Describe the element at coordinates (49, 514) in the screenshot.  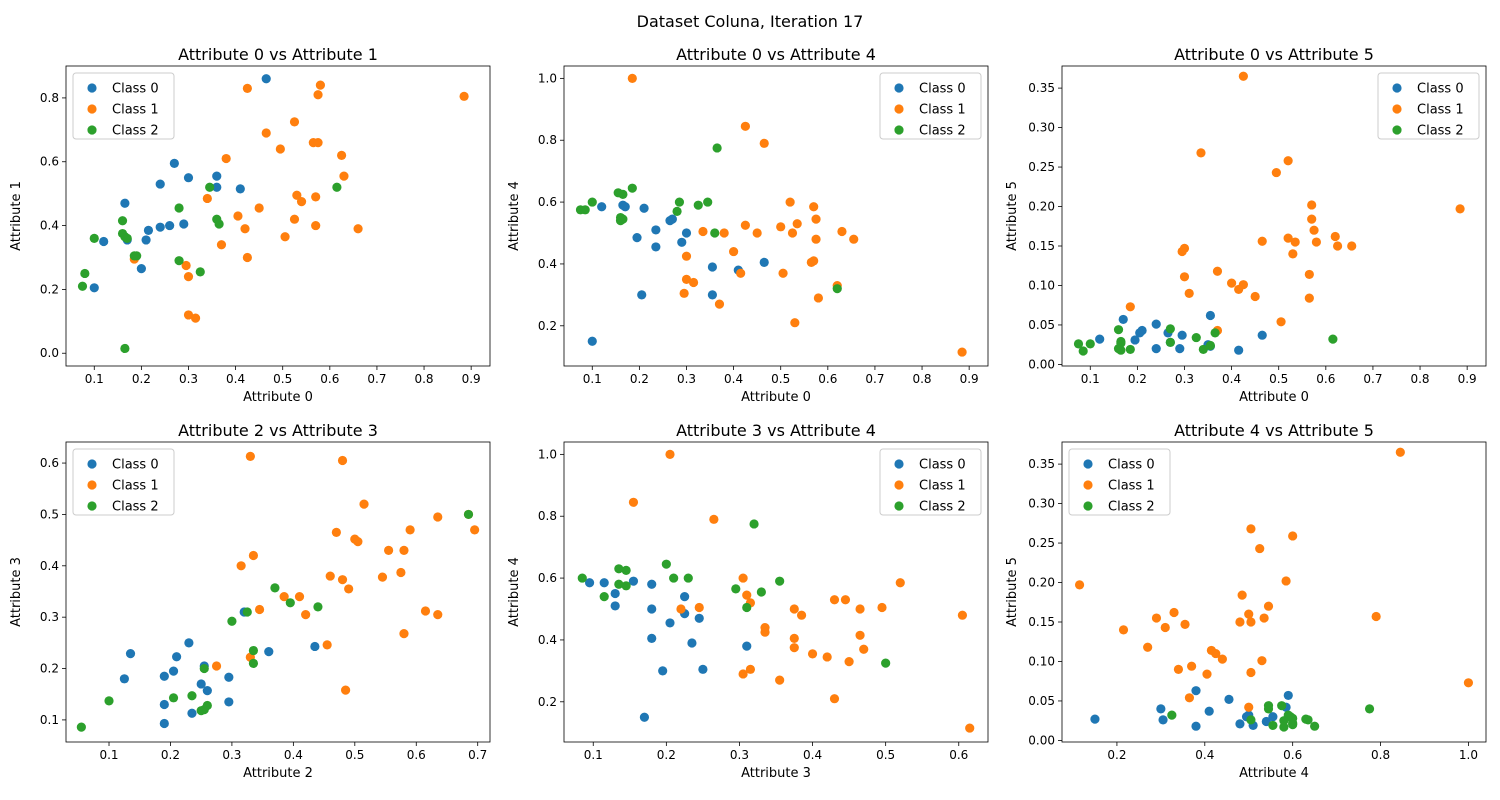
I see `y-tick-label: 0.5` at that location.